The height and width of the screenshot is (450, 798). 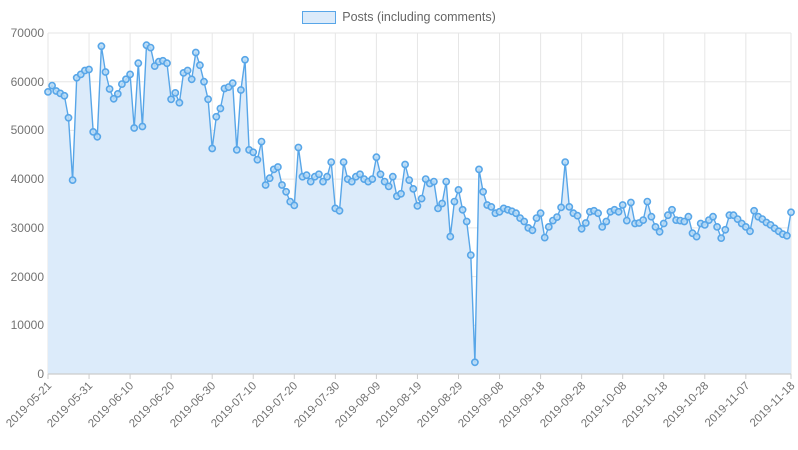 What do you see at coordinates (319, 17) in the screenshot?
I see `legend-swatch` at bounding box center [319, 17].